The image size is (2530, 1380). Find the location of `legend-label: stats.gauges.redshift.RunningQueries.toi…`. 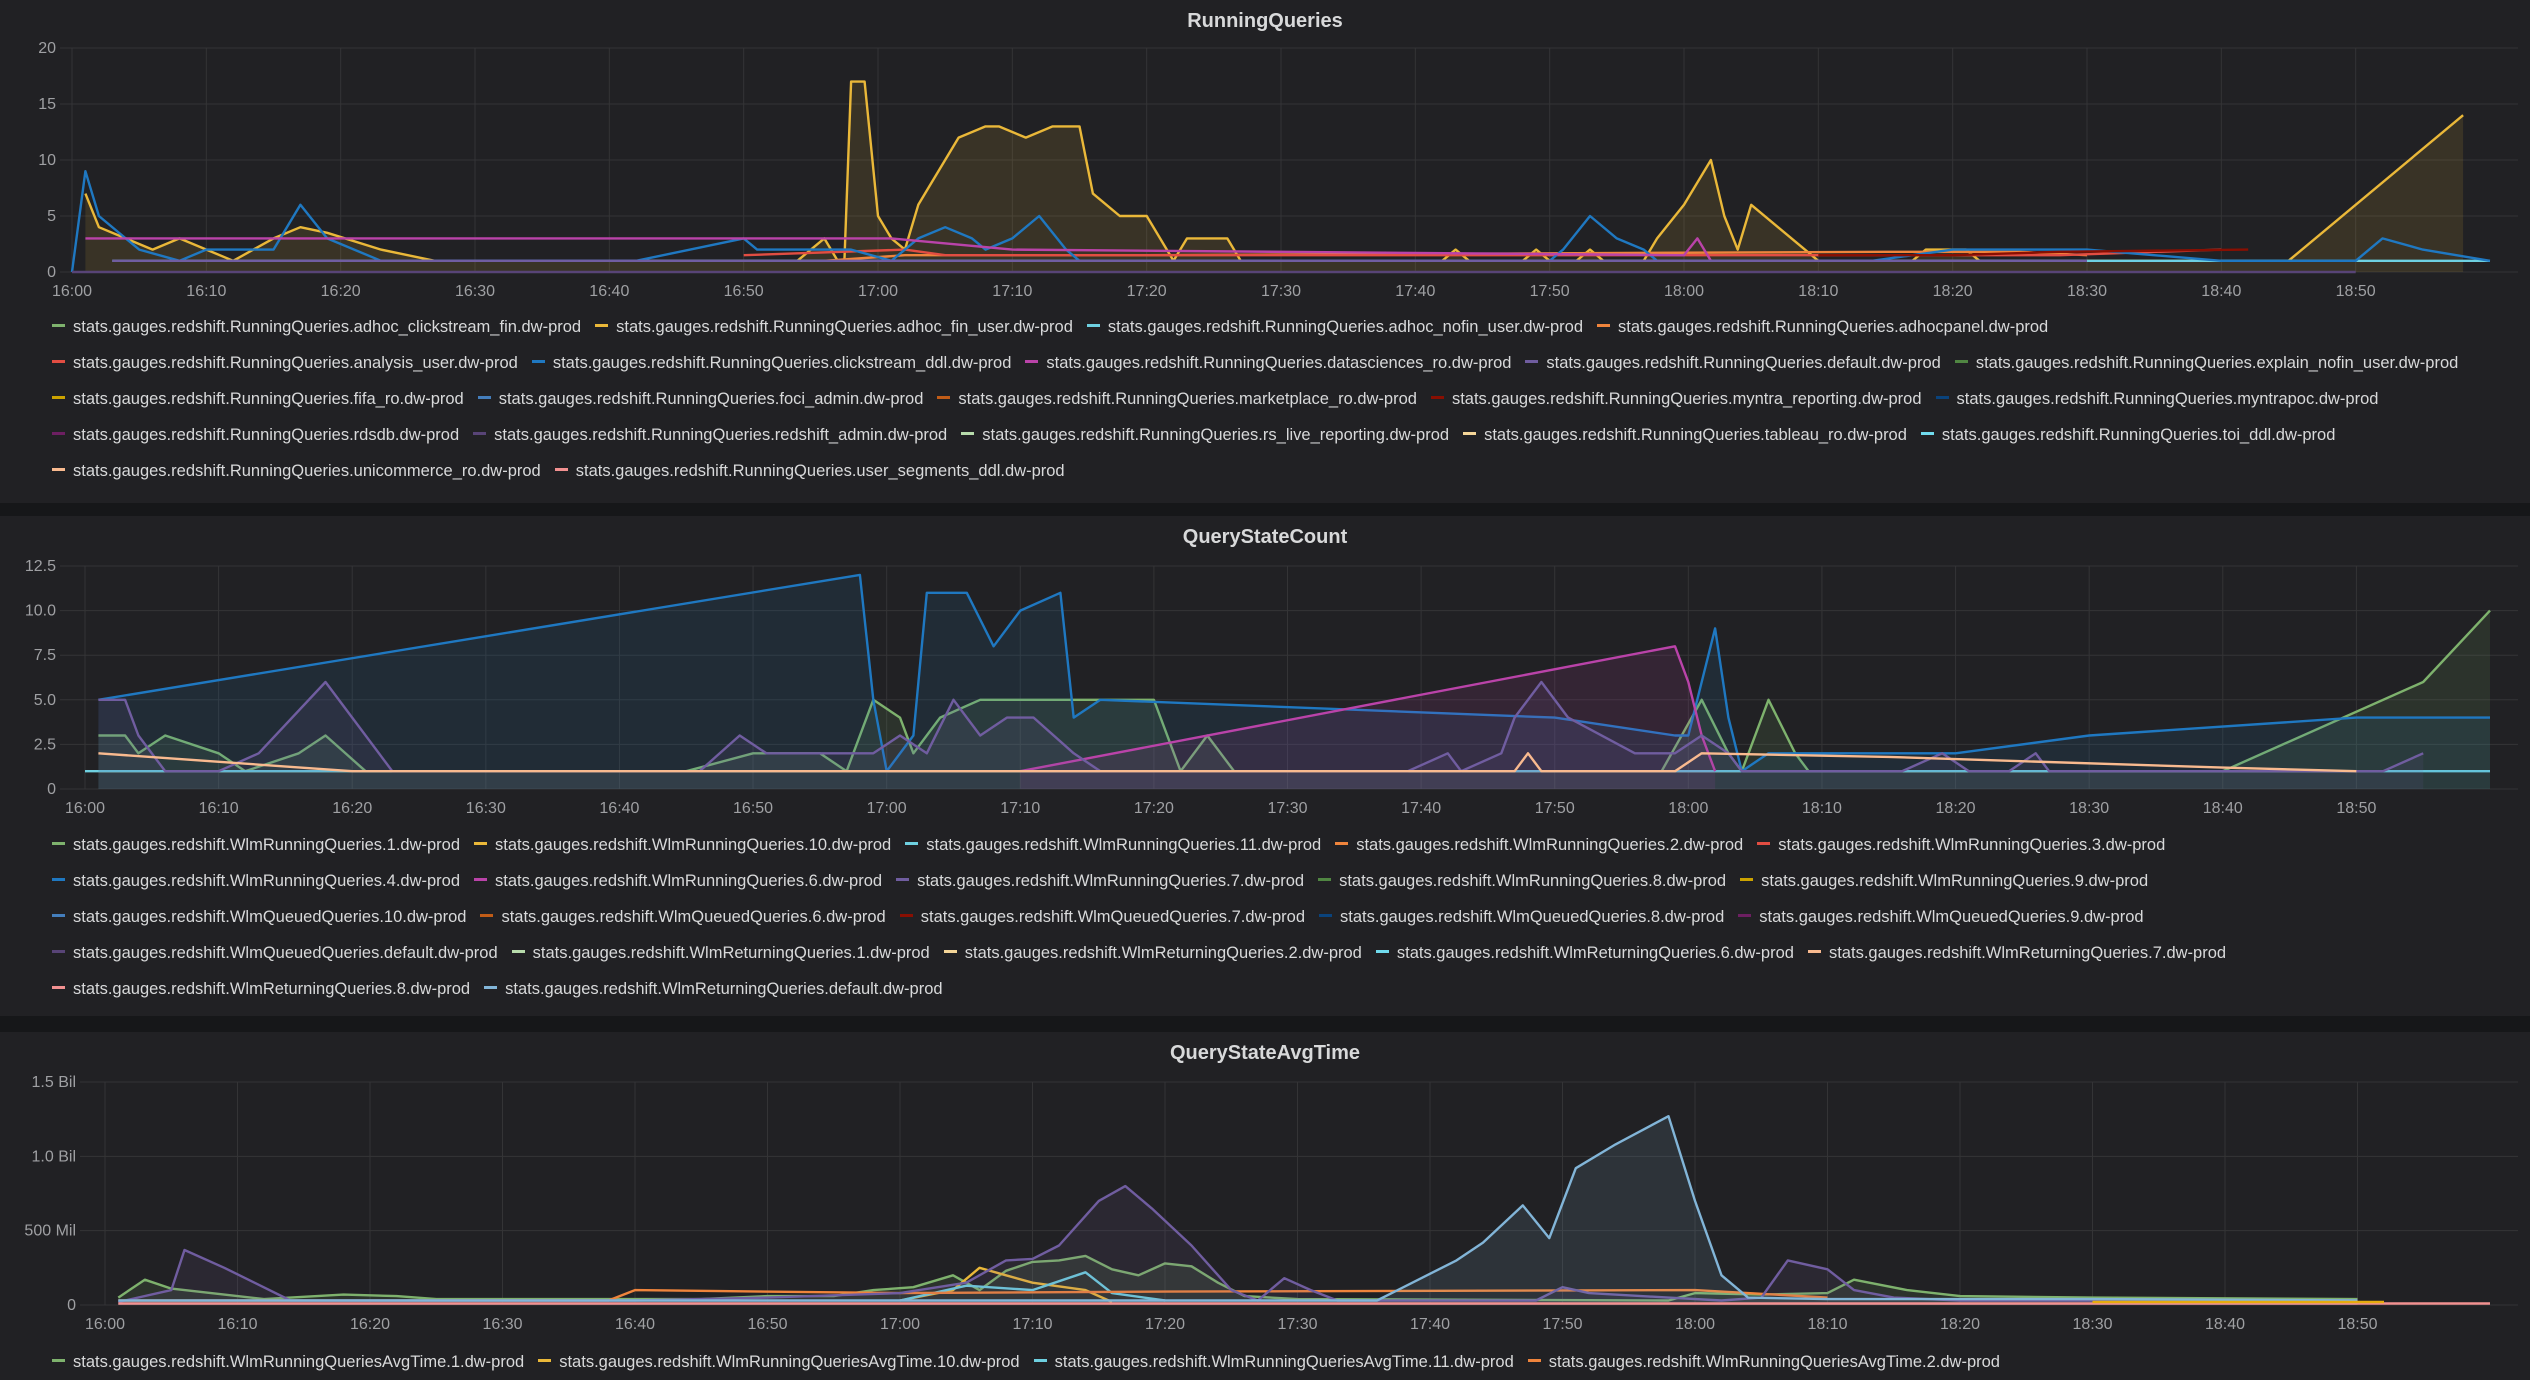

legend-label: stats.gauges.redshift.RunningQueries.toi… is located at coordinates (2138, 435).